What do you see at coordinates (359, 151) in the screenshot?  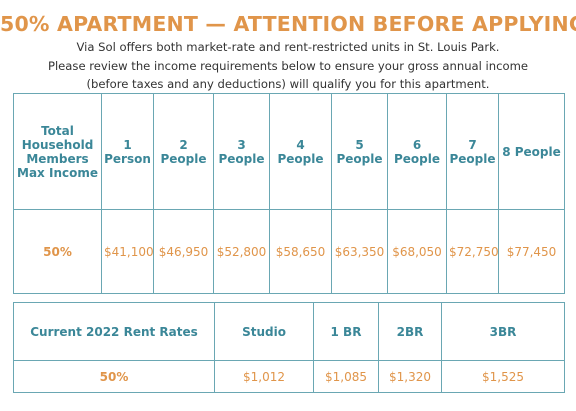 I see `header-cell: 5 People` at bounding box center [359, 151].